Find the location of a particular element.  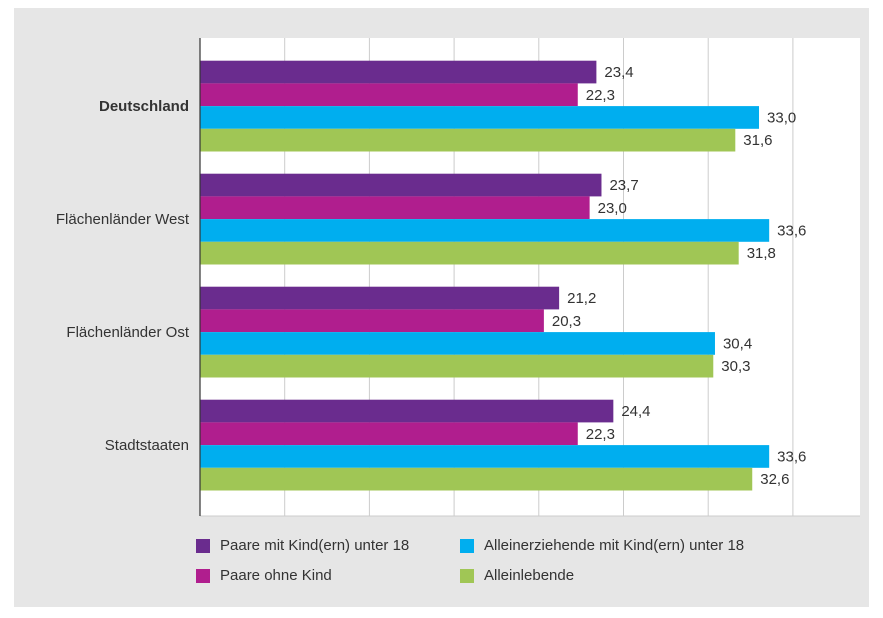

bar-value-label: 23,7 is located at coordinates (623, 185).